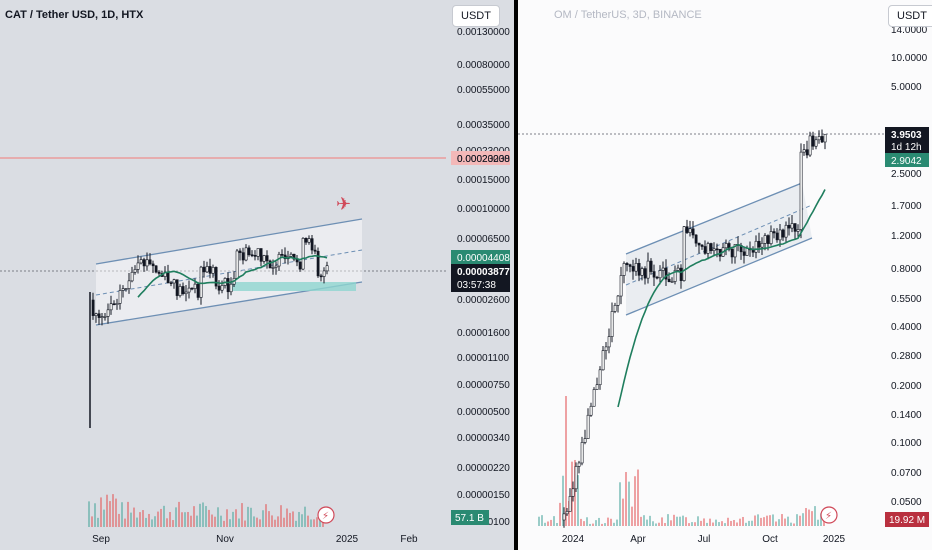 This screenshot has width=932, height=550. What do you see at coordinates (483, 272) in the screenshot?
I see `left-last-price-label: 0.00003877` at bounding box center [483, 272].